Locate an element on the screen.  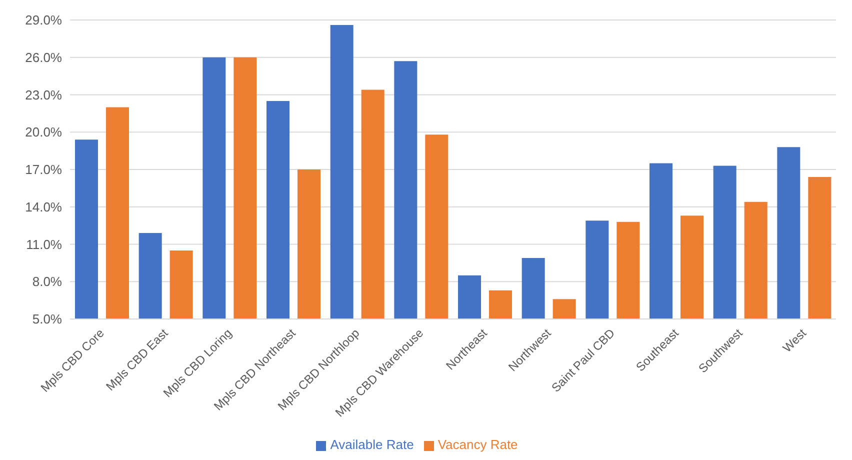
legend-label: Vacancy Rate is located at coordinates (478, 444).